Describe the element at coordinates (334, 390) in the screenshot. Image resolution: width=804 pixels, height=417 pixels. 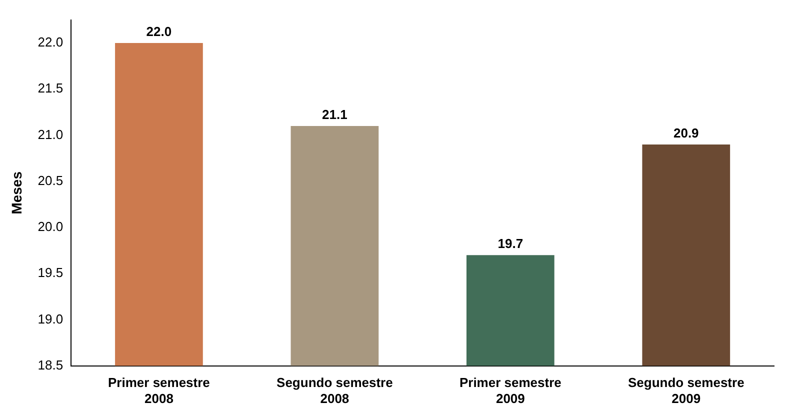
I see `x-tick-label: Segundo semestre 2008` at that location.